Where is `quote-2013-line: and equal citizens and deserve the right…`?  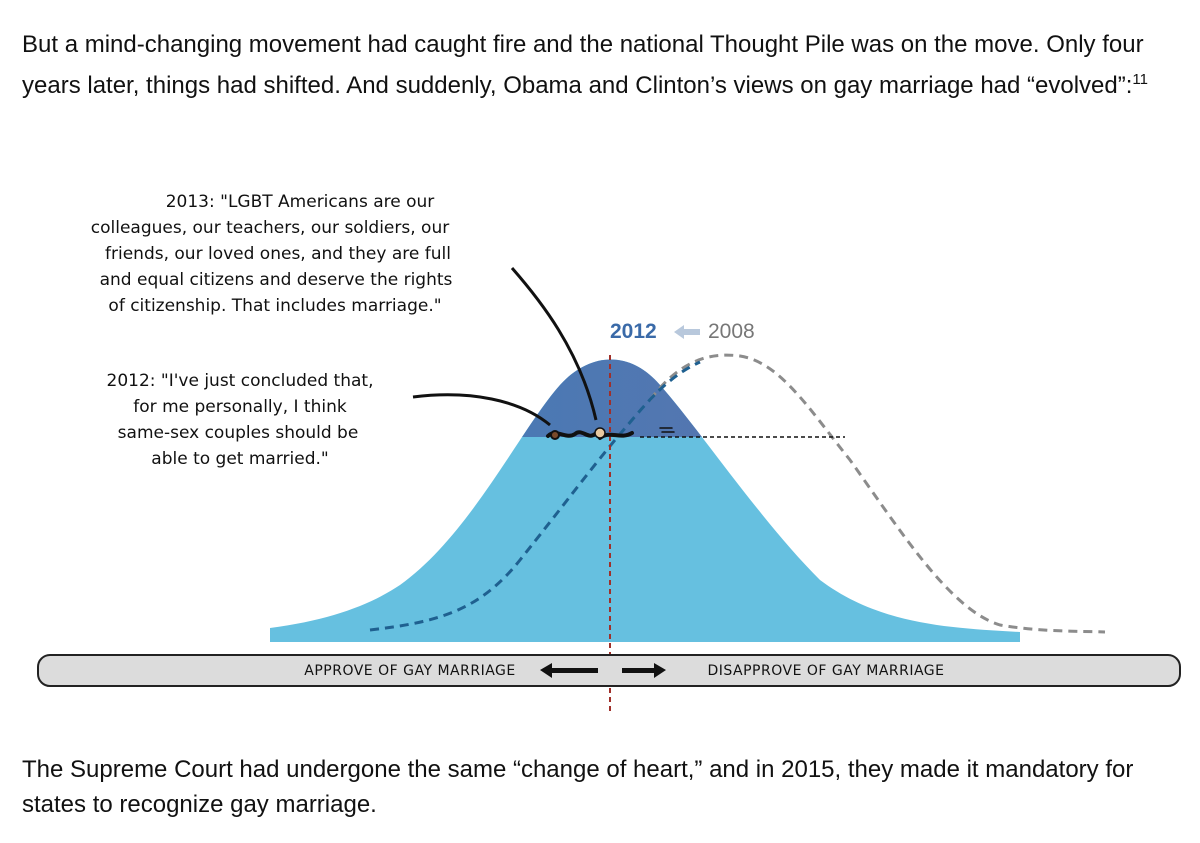 quote-2013-line: and equal citizens and deserve the right… is located at coordinates (276, 280).